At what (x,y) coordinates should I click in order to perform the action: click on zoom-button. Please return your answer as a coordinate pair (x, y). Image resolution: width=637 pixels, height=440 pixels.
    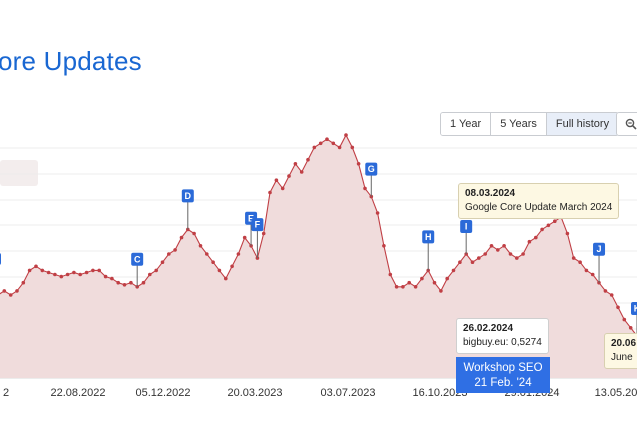
    Looking at the image, I should click on (626, 124).